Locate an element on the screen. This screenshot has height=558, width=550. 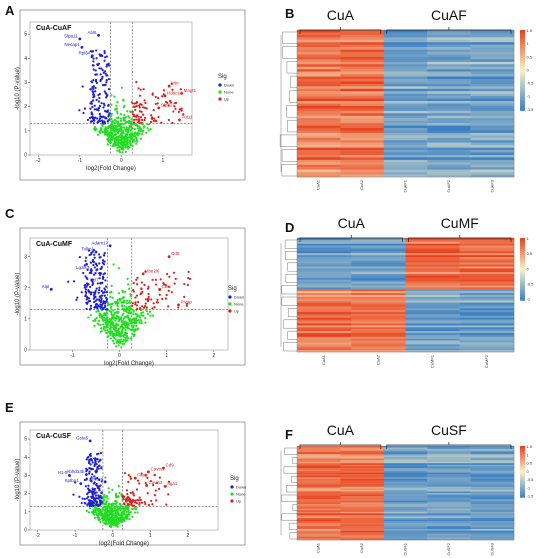
legend-marker is located at coordinates (220, 92).